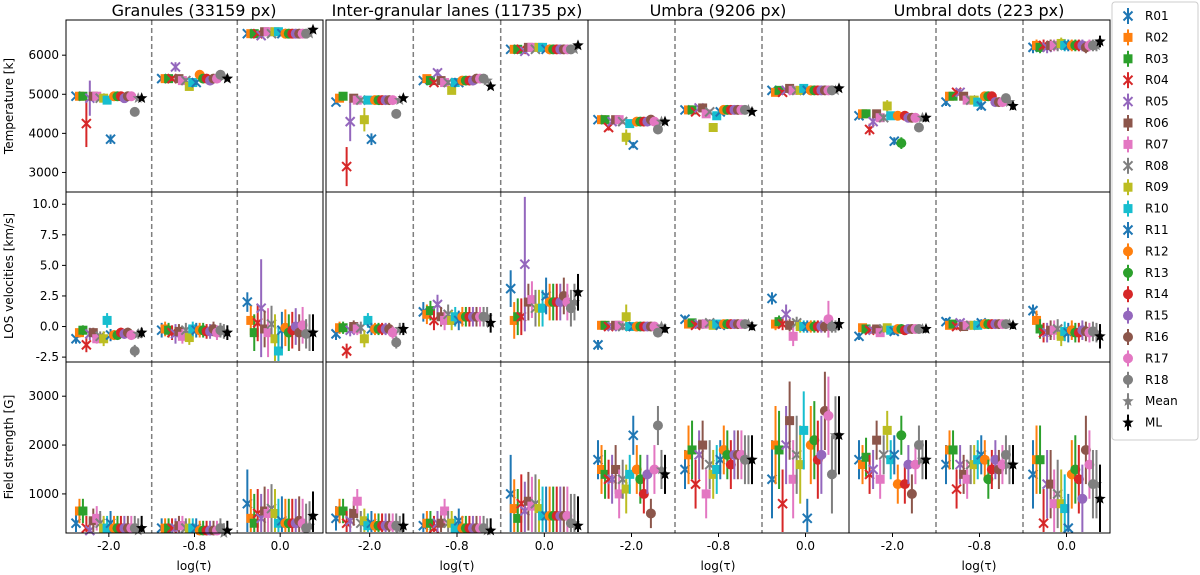 This screenshot has height=575, width=1200. What do you see at coordinates (178, 277) in the screenshot?
I see `panel-0-velocity: -2.5 0.0 2.5 5.0 7.5 10.0` at bounding box center [178, 277].